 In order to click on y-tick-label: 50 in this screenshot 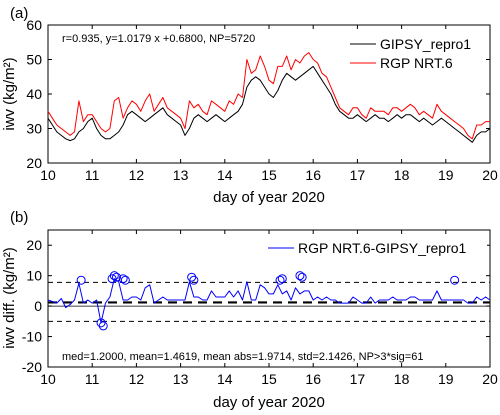, I will do `click(34, 60)`.